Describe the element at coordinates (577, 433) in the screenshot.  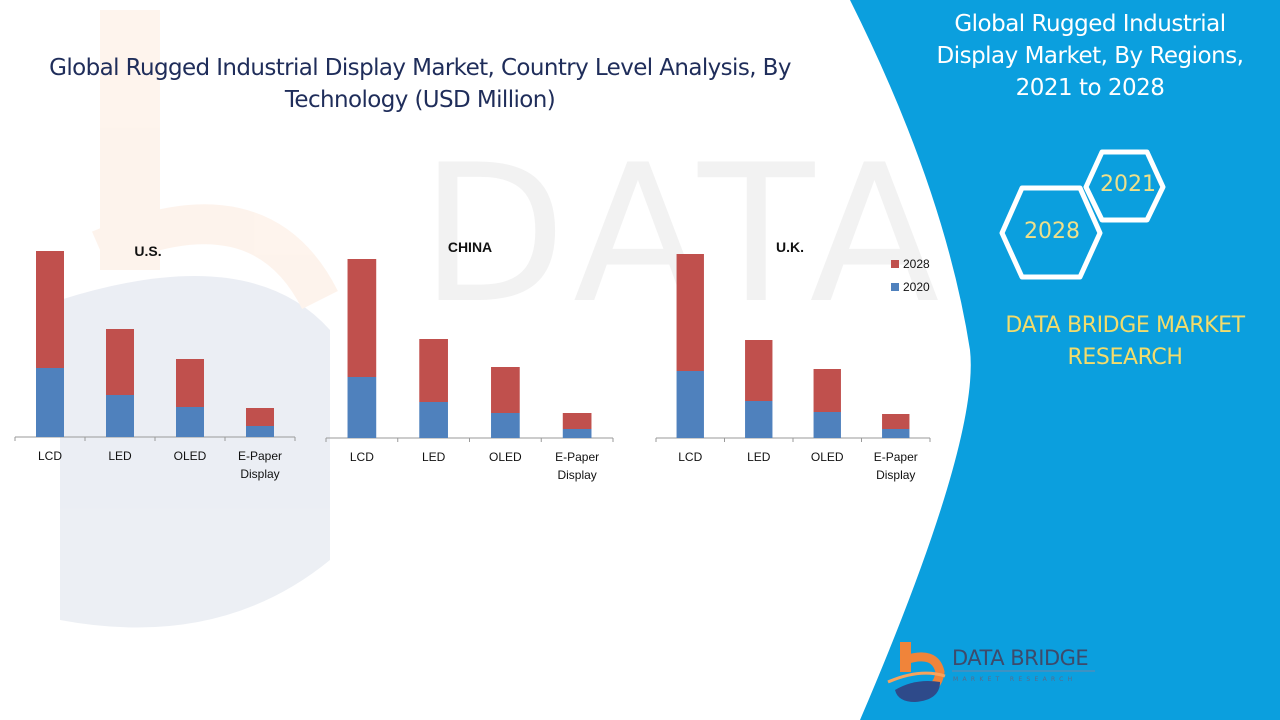
I see `bar-china-e-paper-display-2020` at that location.